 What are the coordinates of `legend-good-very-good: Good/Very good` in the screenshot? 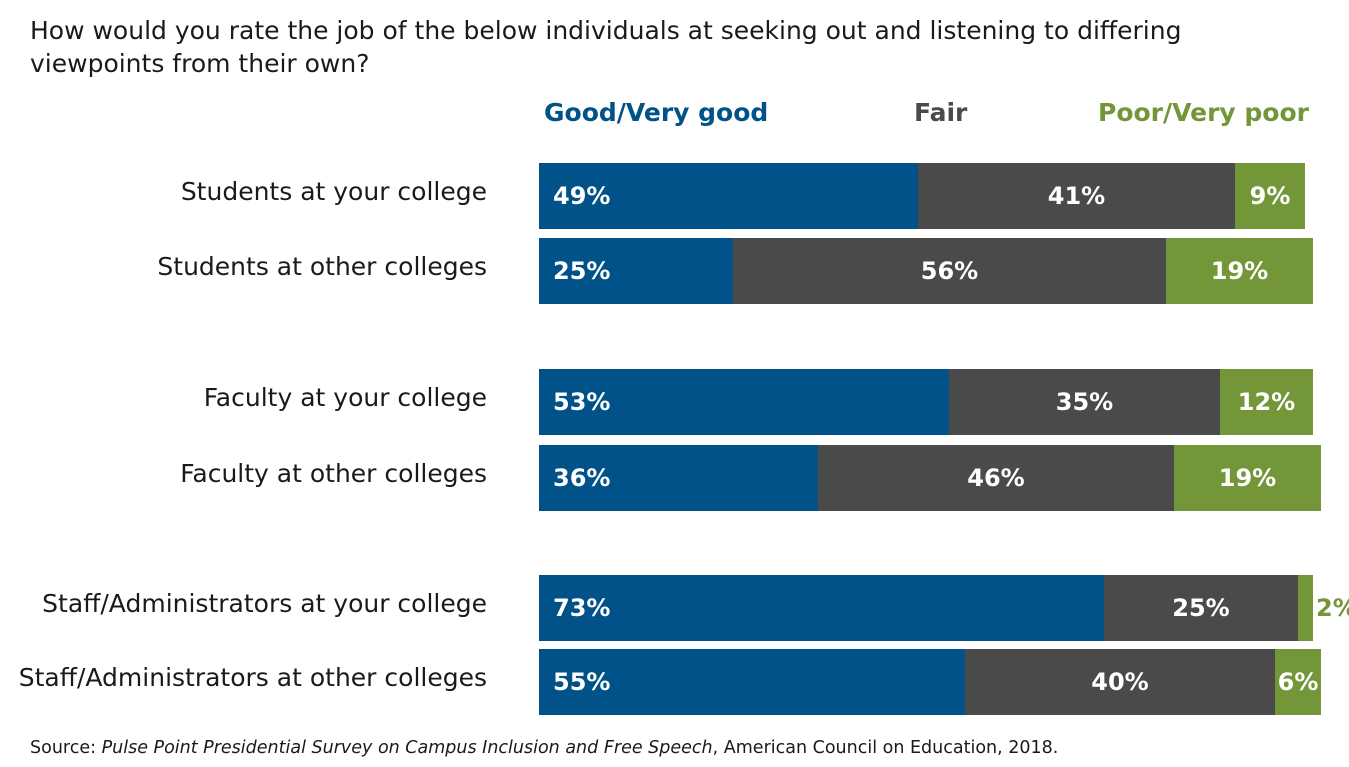 It's located at (656, 112).